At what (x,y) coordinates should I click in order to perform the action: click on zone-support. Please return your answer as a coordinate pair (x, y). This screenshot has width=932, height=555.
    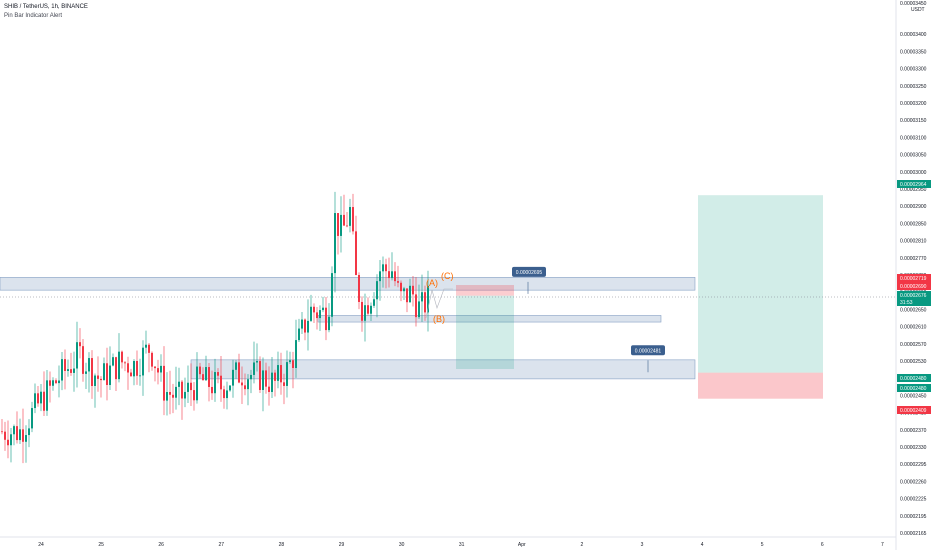
    Looking at the image, I should click on (489, 319).